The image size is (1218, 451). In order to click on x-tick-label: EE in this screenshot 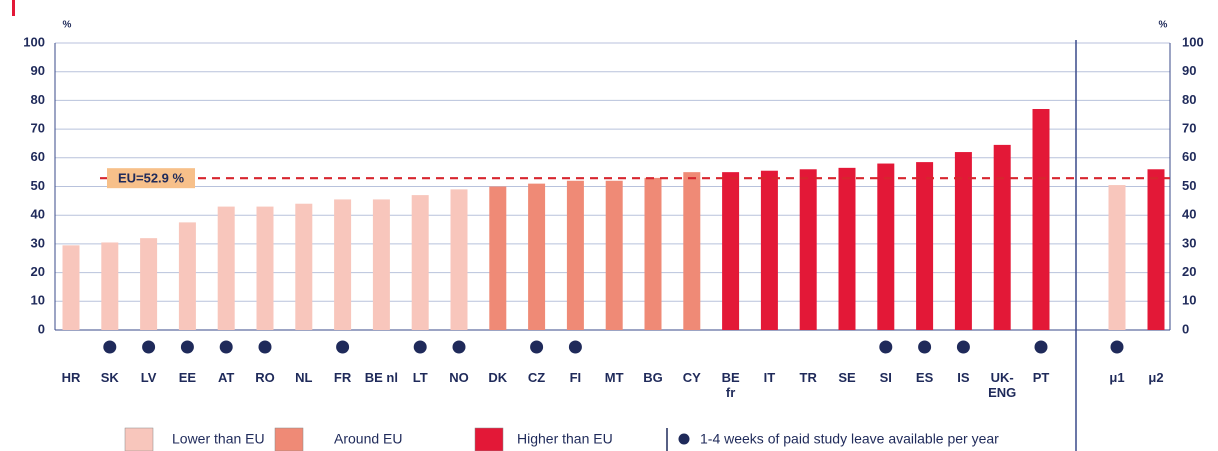, I will do `click(187, 377)`.